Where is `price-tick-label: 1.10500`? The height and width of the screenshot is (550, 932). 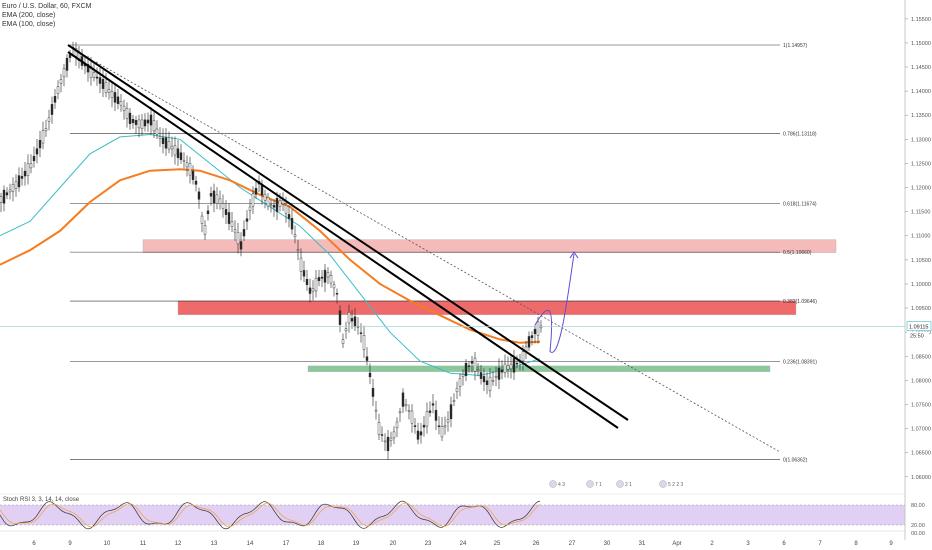 price-tick-label: 1.10500 is located at coordinates (921, 261).